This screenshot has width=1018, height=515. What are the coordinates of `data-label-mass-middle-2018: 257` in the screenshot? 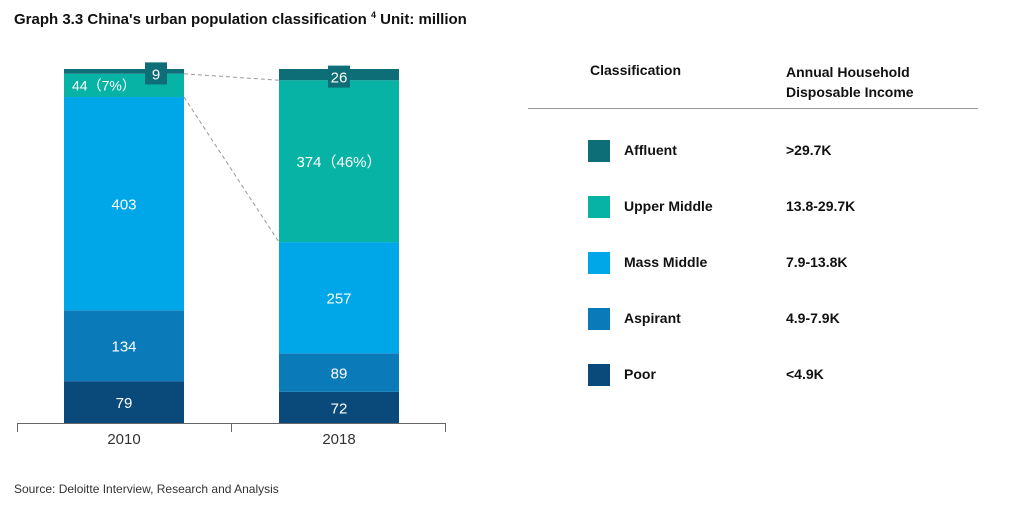 It's located at (338, 299).